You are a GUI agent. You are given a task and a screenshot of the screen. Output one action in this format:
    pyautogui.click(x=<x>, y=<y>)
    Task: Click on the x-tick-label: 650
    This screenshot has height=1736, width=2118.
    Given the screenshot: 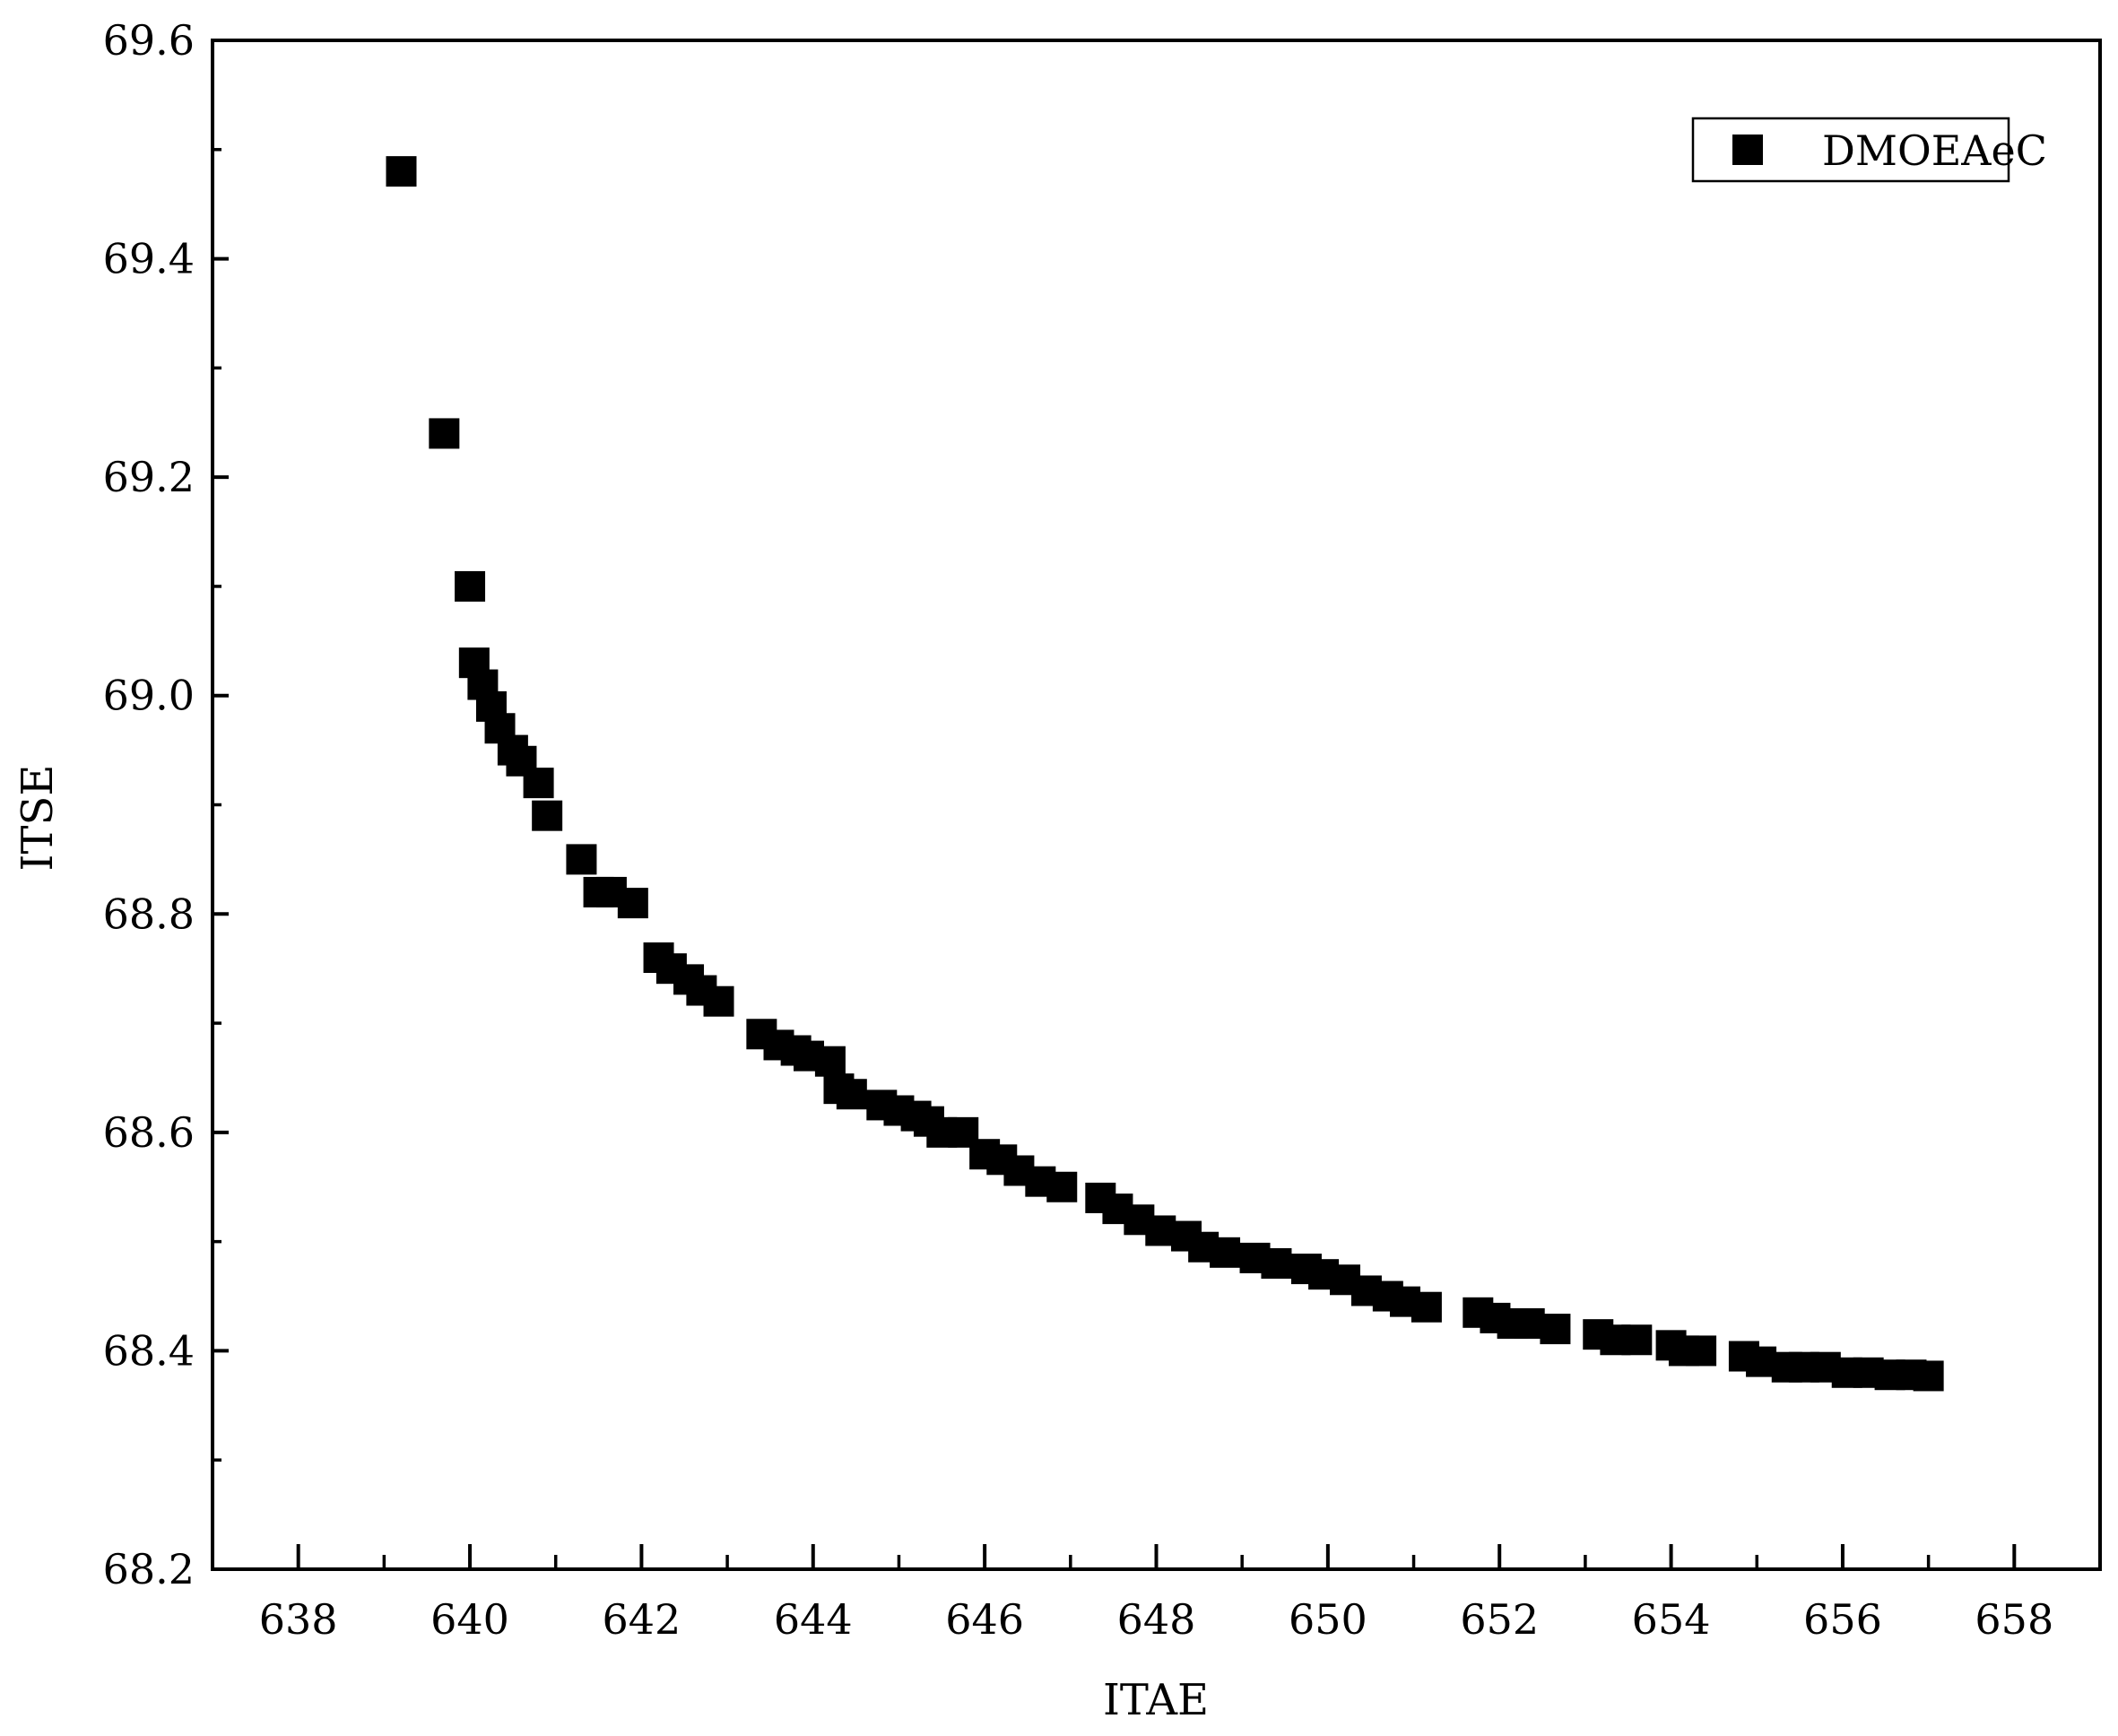 What is the action you would take?
    pyautogui.click(x=1328, y=1619)
    